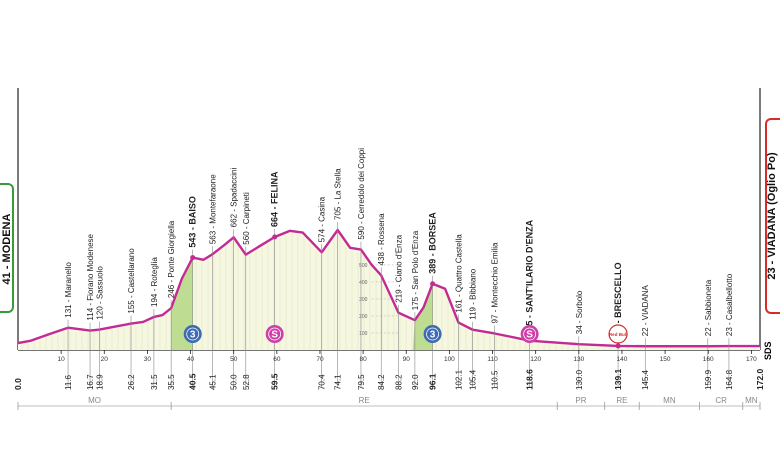 This screenshot has height=475, width=780. Describe the element at coordinates (363, 334) in the screenshot. I see `elevation-tick-label: 100` at that location.